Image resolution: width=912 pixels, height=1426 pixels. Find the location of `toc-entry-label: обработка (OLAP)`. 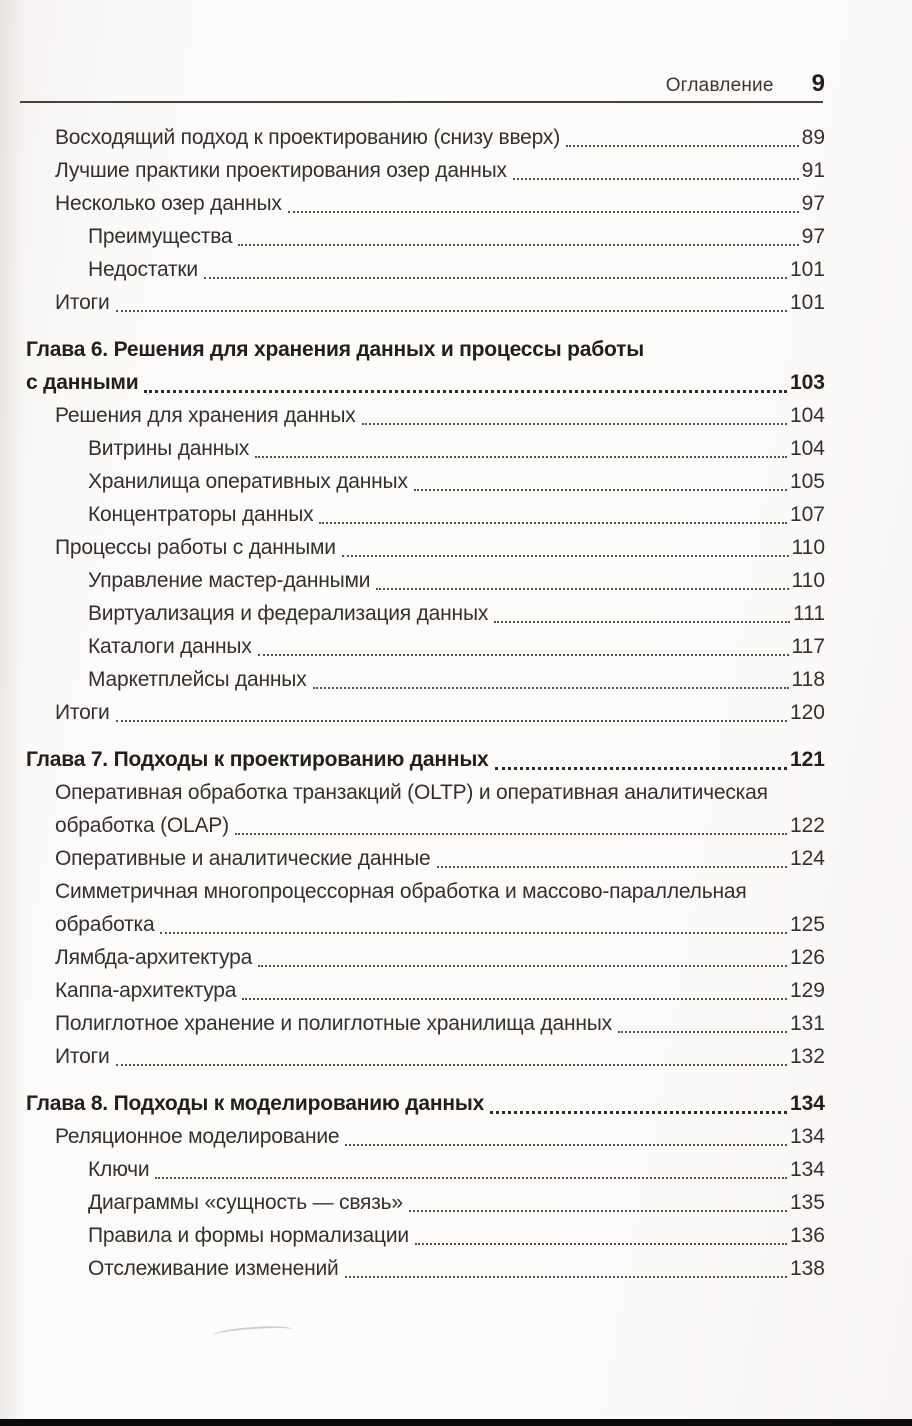

toc-entry-label: обработка (OLAP) is located at coordinates (142, 825).